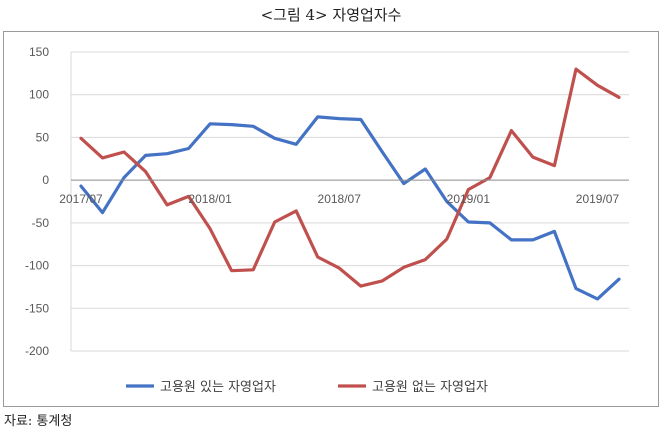 This screenshot has width=662, height=434. I want to click on figure-title: <그림 4> 자영업자수, so click(331, 15).